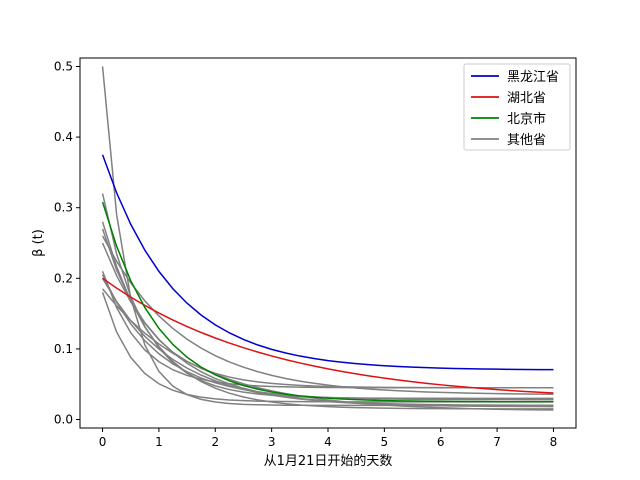 The image size is (640, 480). What do you see at coordinates (497, 442) in the screenshot?
I see `x-tick-label: 7` at bounding box center [497, 442].